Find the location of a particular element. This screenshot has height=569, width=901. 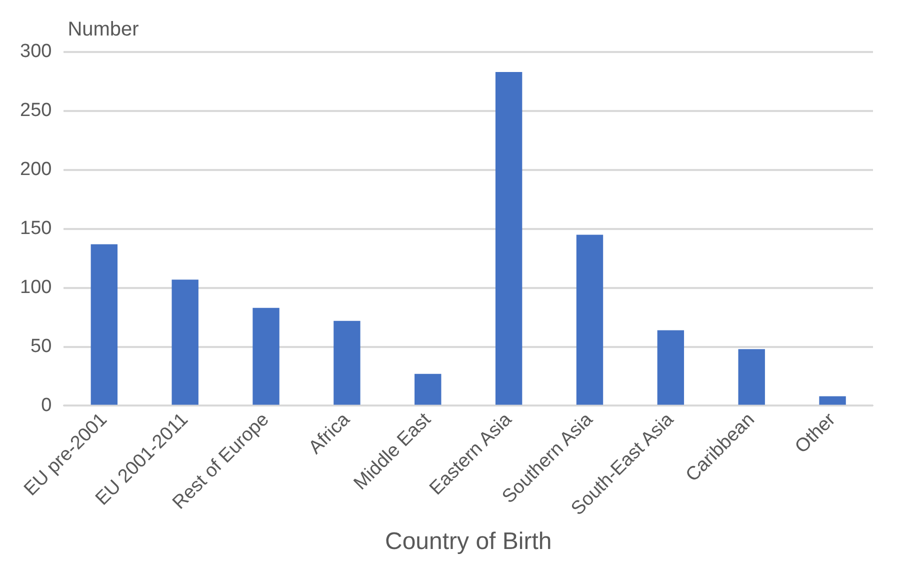

x-axis-title: Country of Birth is located at coordinates (468, 542).